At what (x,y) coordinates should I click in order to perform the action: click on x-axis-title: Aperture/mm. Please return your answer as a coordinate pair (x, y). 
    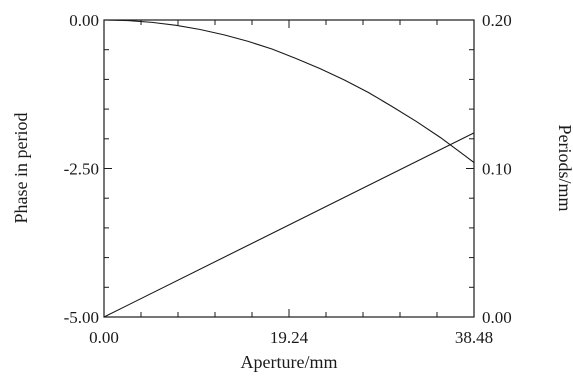
    Looking at the image, I should click on (289, 362).